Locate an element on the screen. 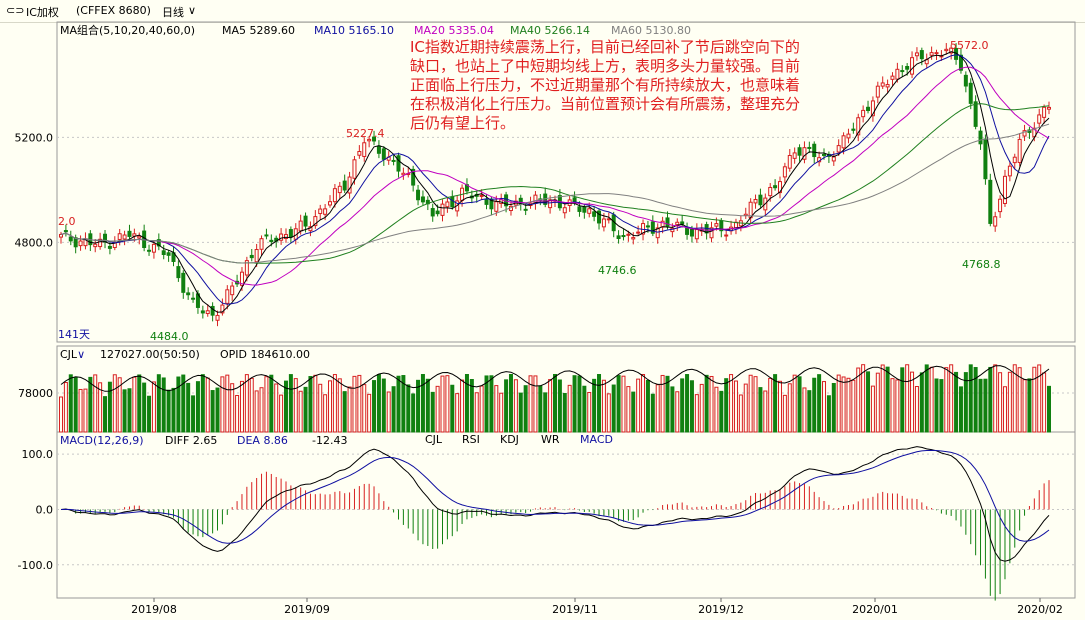 The height and width of the screenshot is (620, 1085). x-tick-label: 2019/08 is located at coordinates (154, 609).